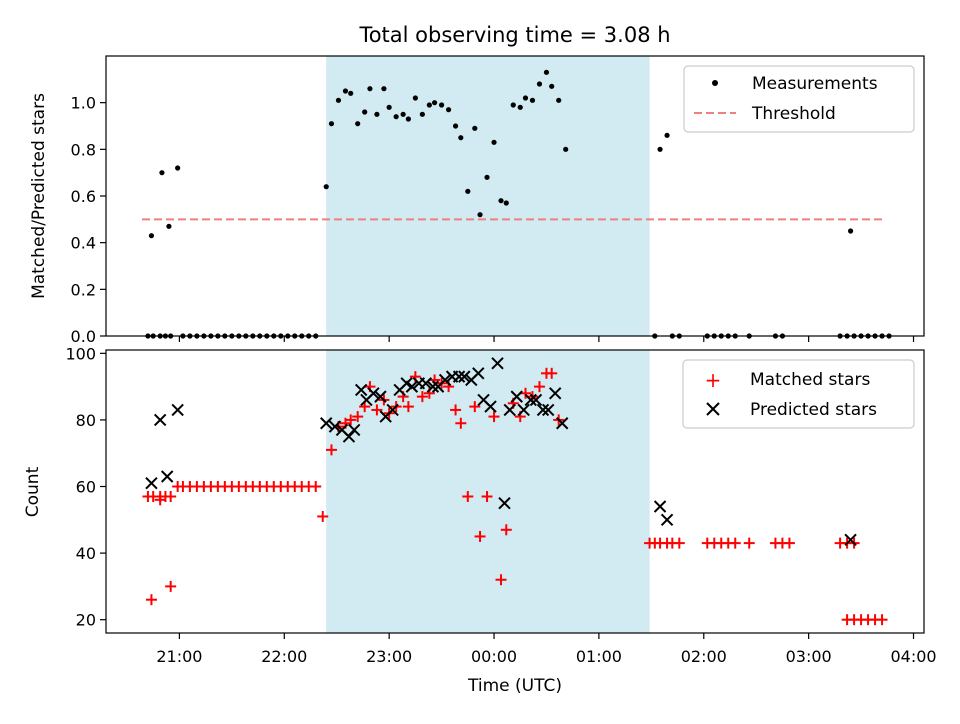 The image size is (960, 724). I want to click on legend-matched-marker: +, so click(713, 380).